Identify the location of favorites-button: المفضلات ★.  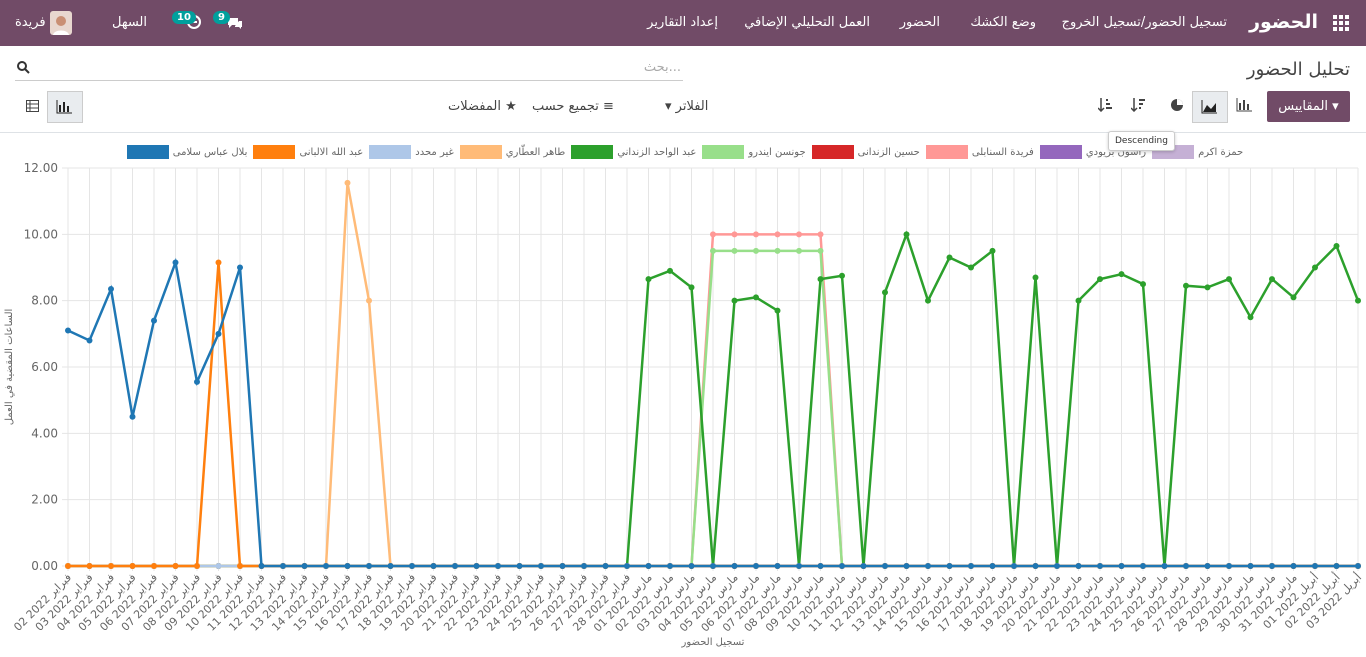
(482, 106).